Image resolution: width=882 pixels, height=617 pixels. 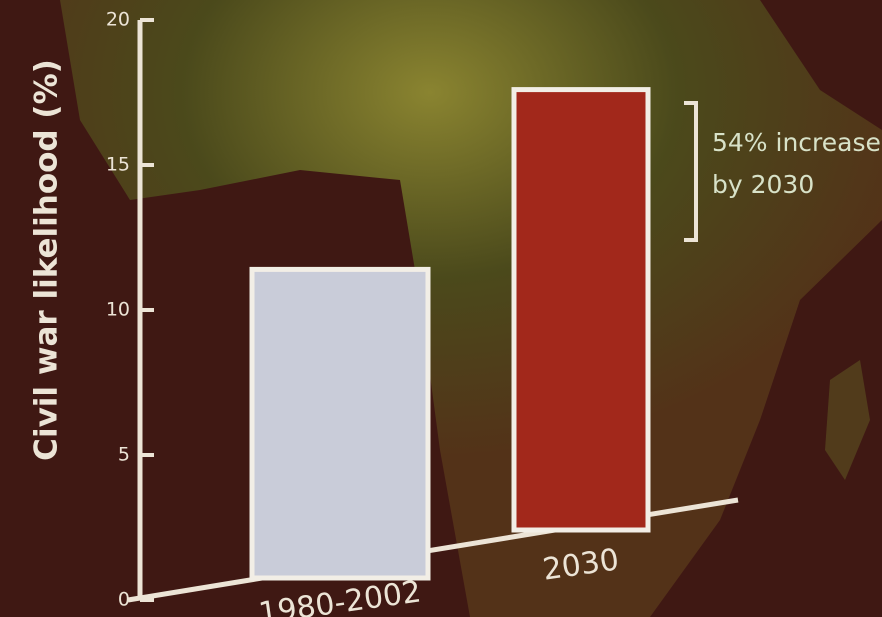 I want to click on y-tick-label: 20, so click(x=118, y=20).